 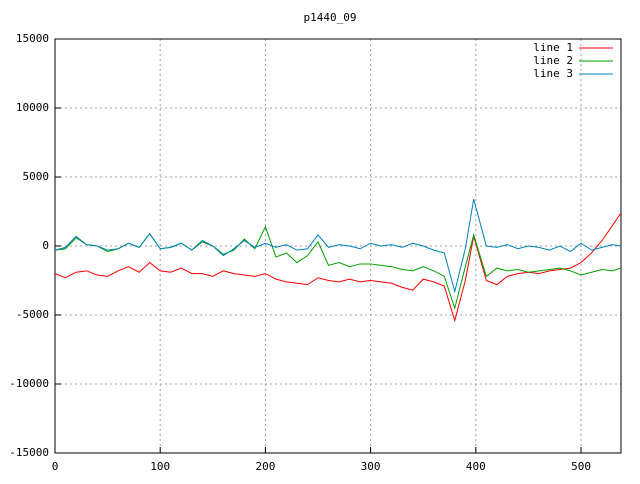 What do you see at coordinates (29, 383) in the screenshot?
I see `y-tick-label: -10000` at bounding box center [29, 383].